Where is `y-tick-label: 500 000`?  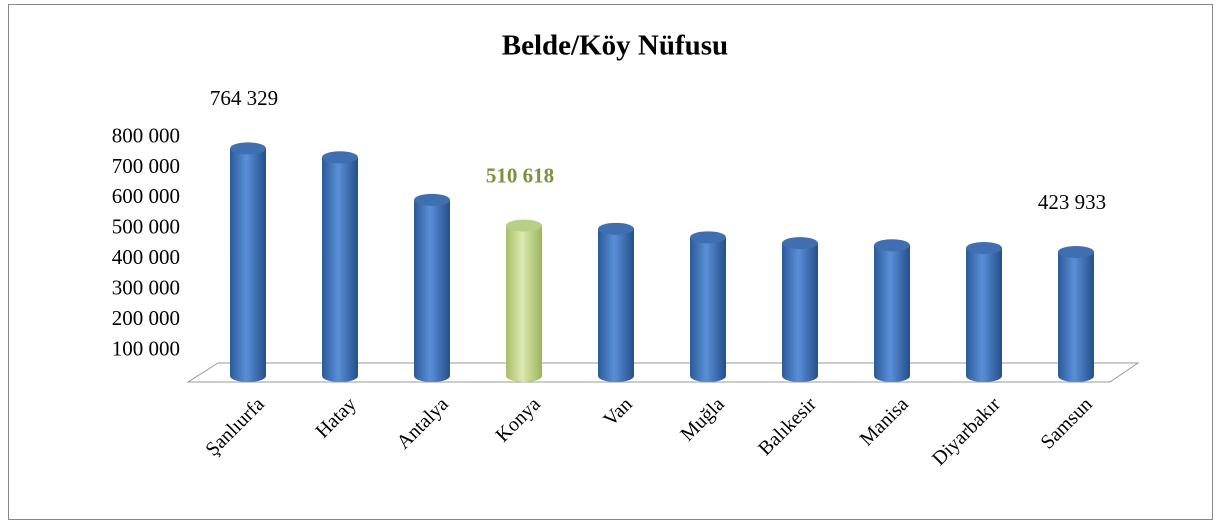 y-tick-label: 500 000 is located at coordinates (146, 227).